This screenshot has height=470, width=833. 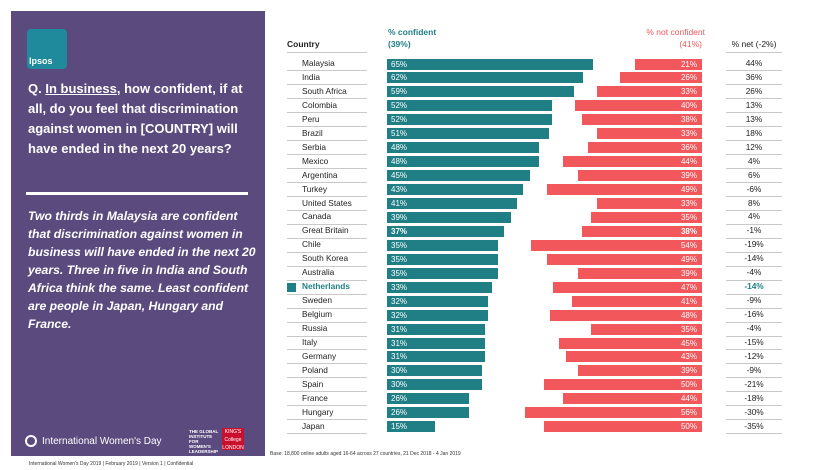 I want to click on kings-college-logo: KING'S College LONDON, so click(x=233, y=439).